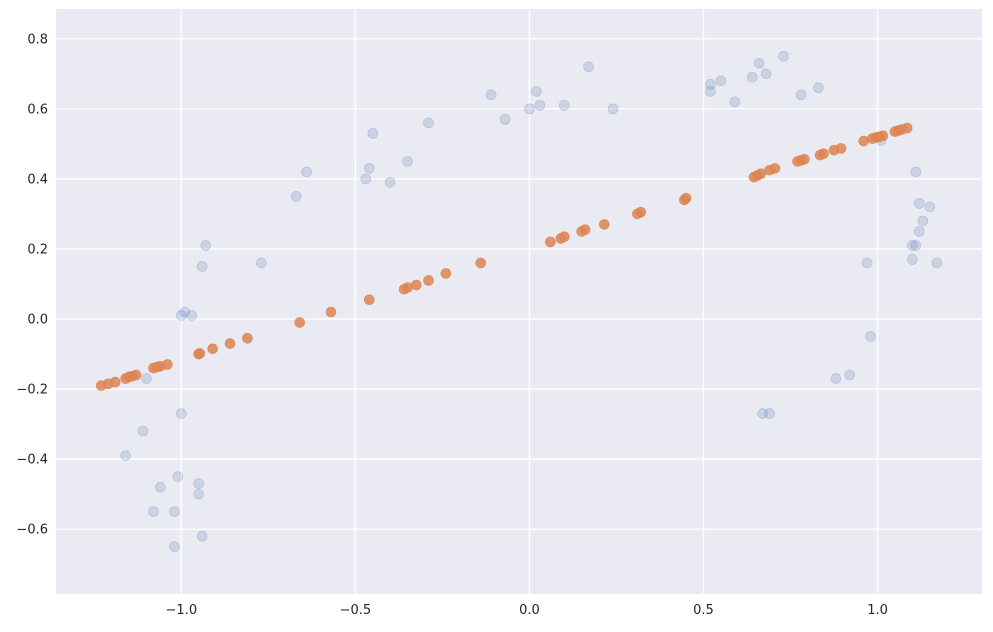 The width and height of the screenshot is (993, 632). What do you see at coordinates (37, 39) in the screenshot?
I see `y-tick-label: 0.8` at bounding box center [37, 39].